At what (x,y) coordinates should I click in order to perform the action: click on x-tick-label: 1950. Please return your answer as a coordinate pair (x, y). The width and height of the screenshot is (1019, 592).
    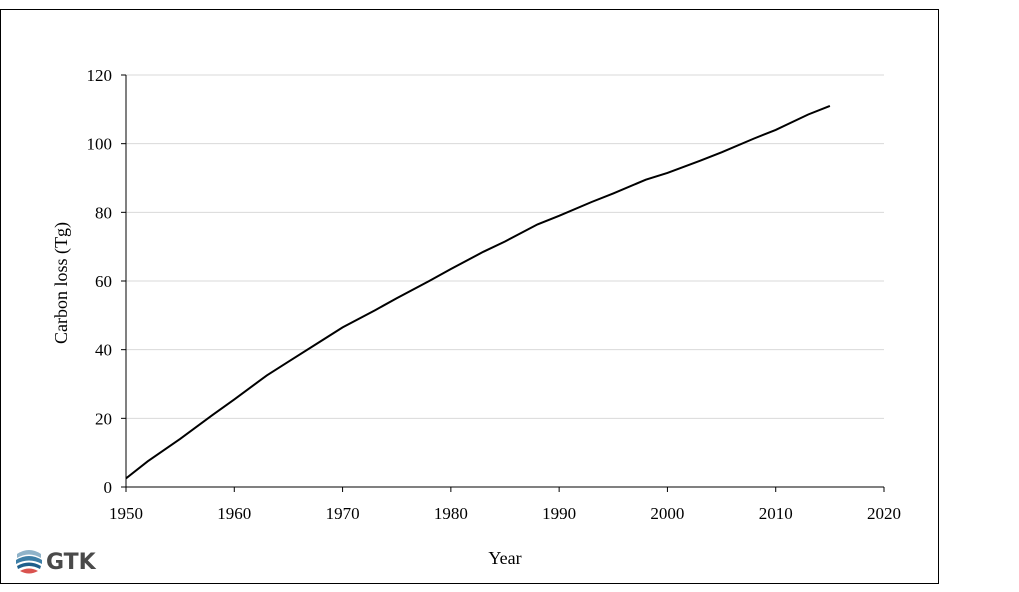
    Looking at the image, I should click on (126, 513).